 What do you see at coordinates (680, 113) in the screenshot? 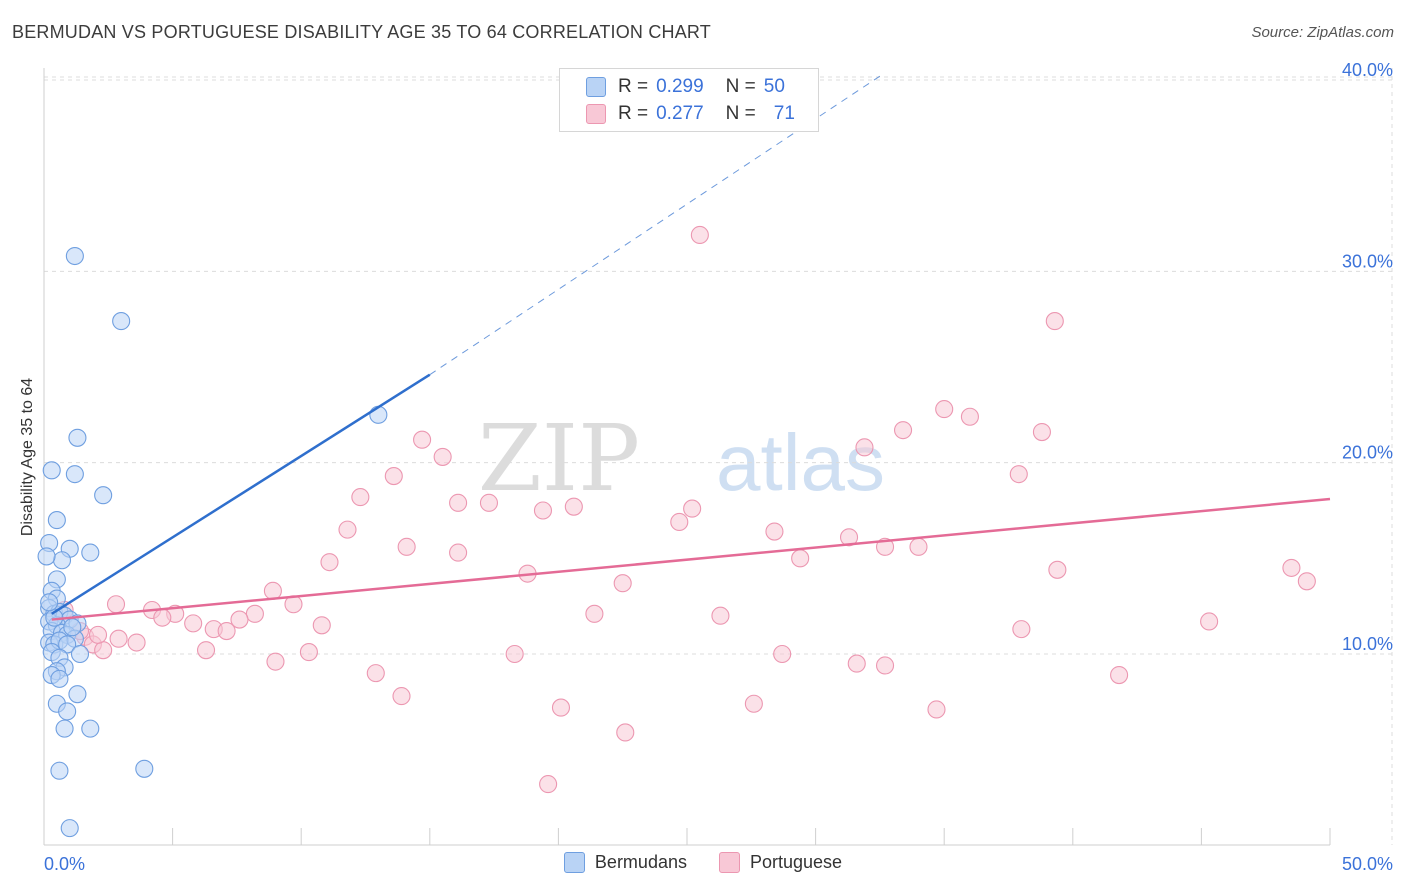
I see `r-value: 0.277` at bounding box center [680, 113].